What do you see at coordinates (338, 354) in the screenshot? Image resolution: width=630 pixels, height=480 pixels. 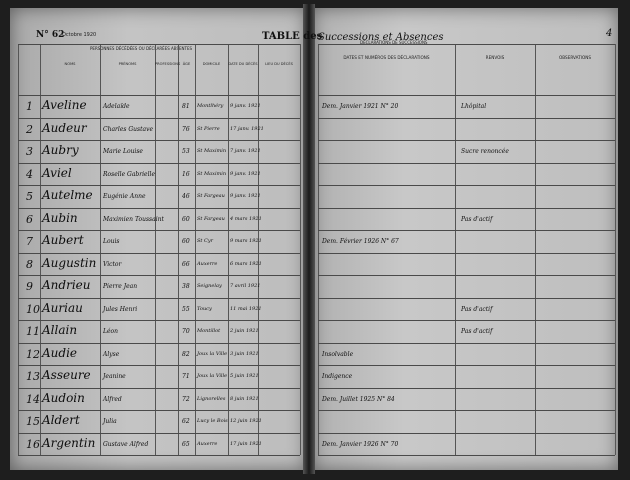 I see `declaration: Insolvable` at bounding box center [338, 354].